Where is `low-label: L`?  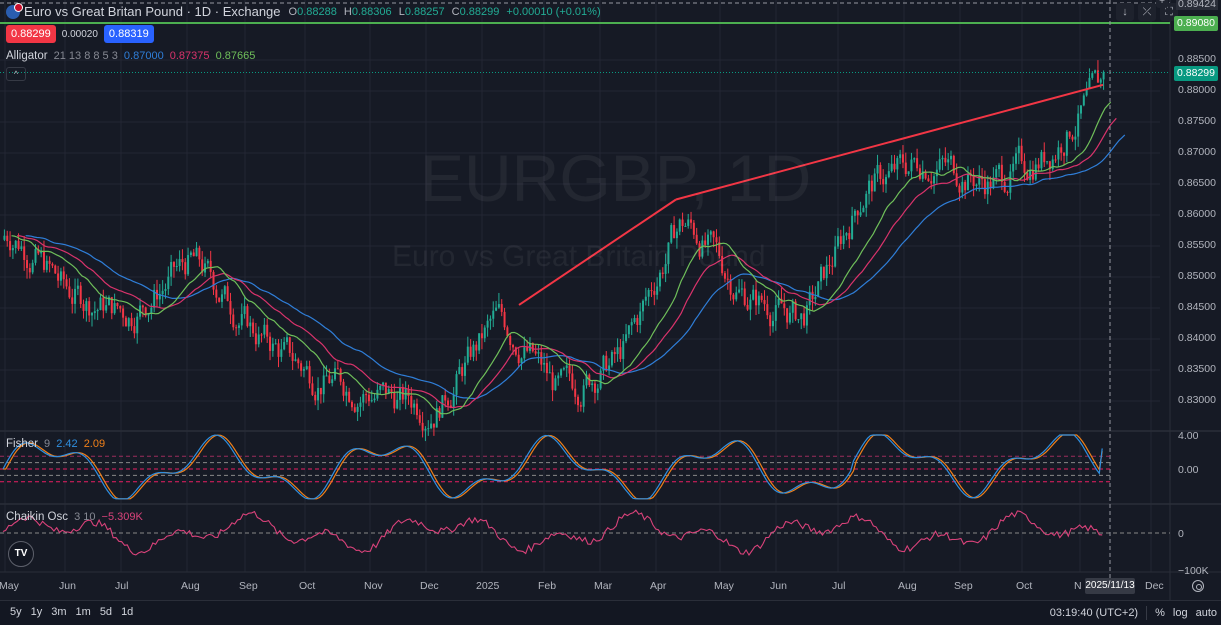
low-label: L is located at coordinates (401, 11).